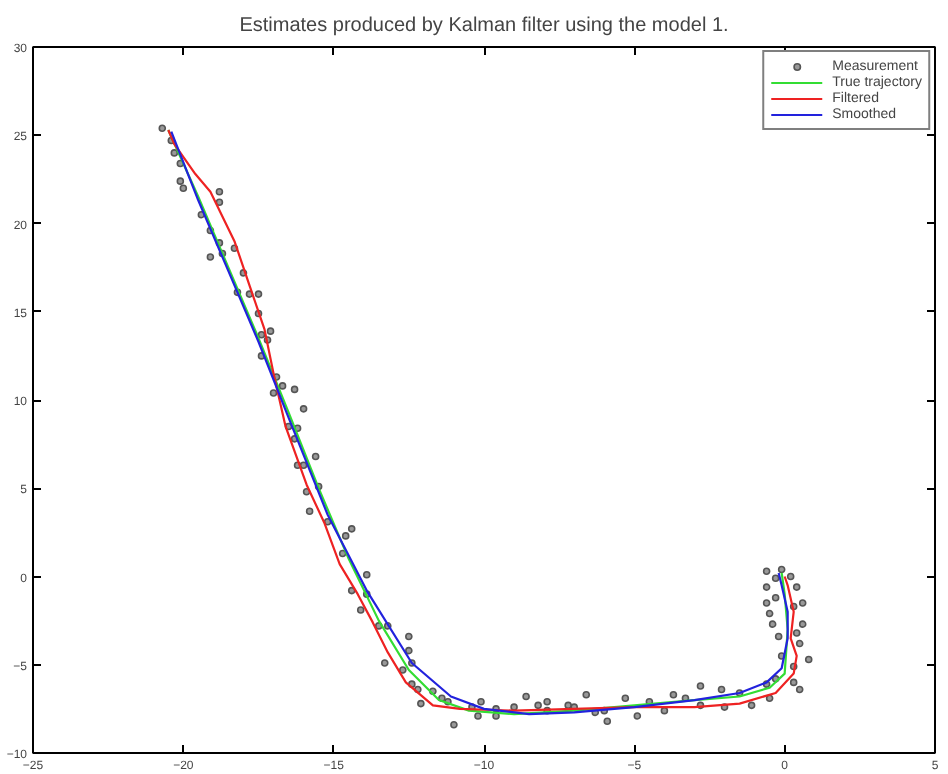 The width and height of the screenshot is (948, 774). What do you see at coordinates (484, 26) in the screenshot?
I see `chart-title: Estimates produced by Kalman filter using the model 1.` at bounding box center [484, 26].